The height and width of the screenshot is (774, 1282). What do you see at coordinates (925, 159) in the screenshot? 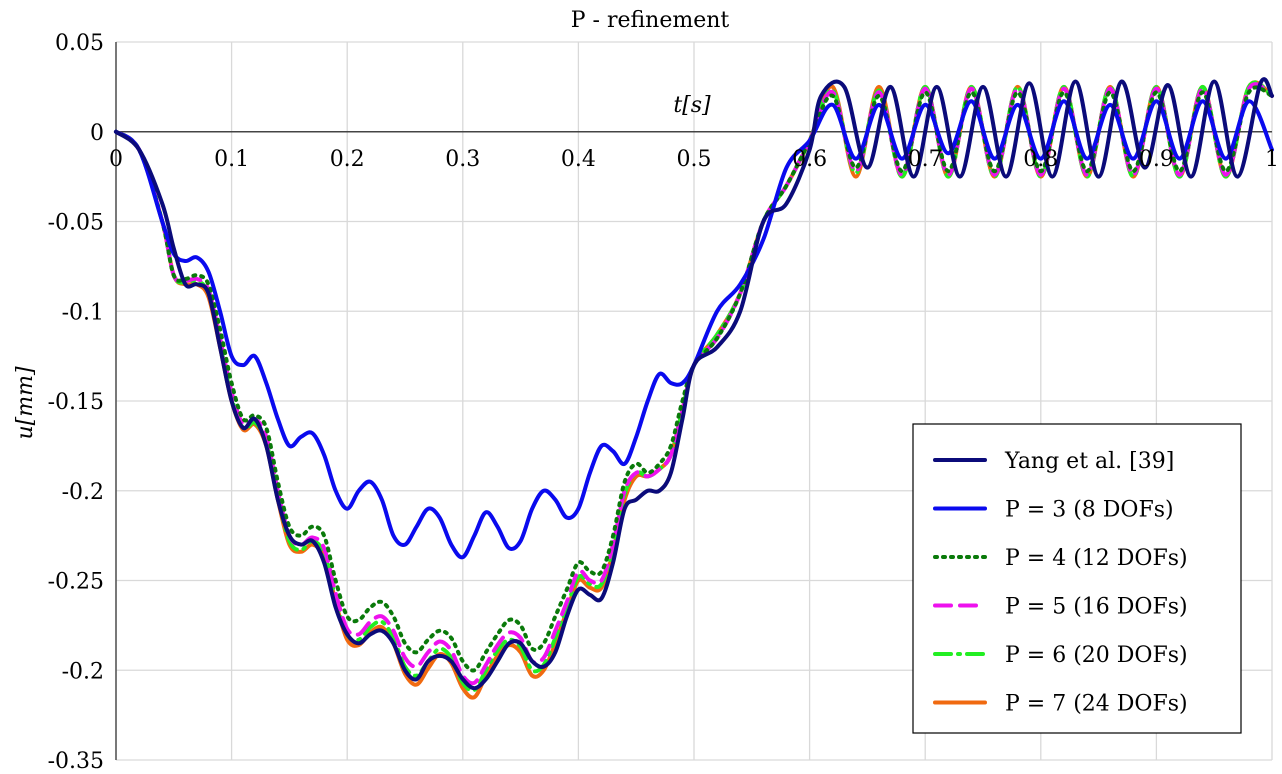
I see `x-tick-label: 0.7` at bounding box center [925, 159].